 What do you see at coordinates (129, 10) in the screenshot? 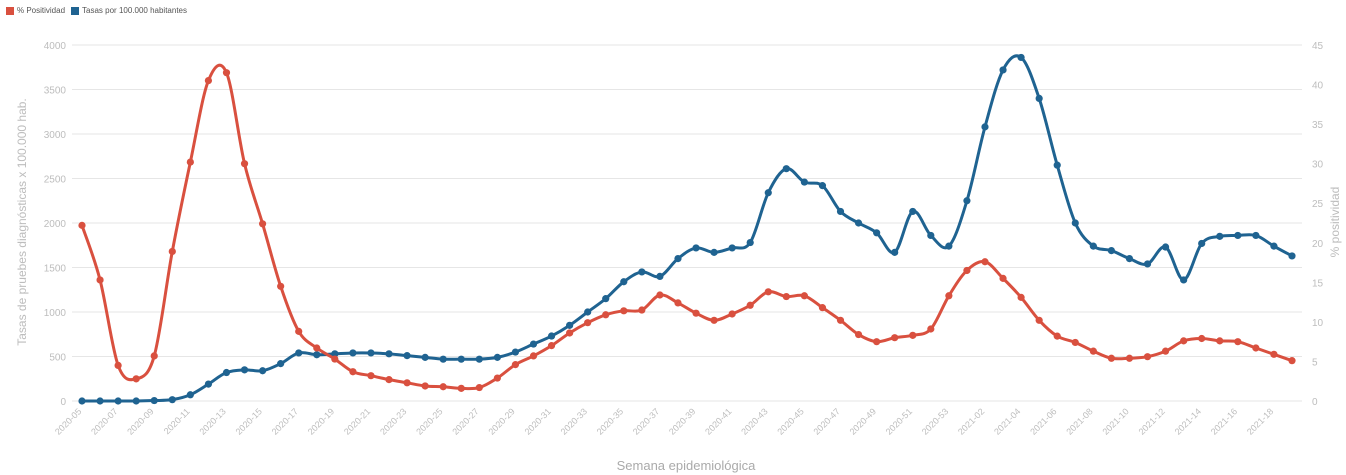
I see `legend-item-rate: Tasas por 100.000 habitantes` at bounding box center [129, 10].